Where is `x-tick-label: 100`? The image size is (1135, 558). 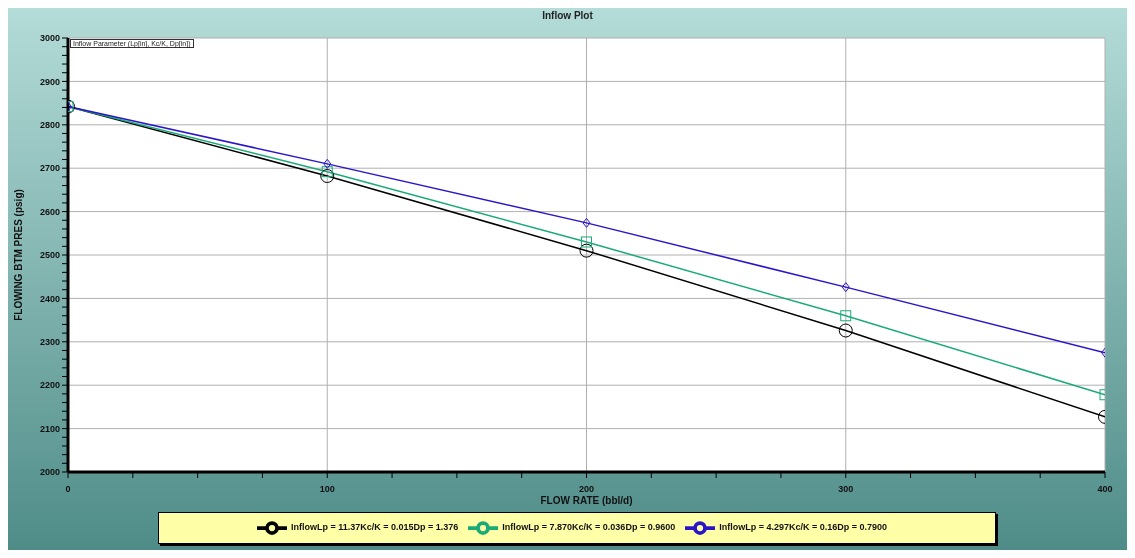 x-tick-label: 100 is located at coordinates (327, 489).